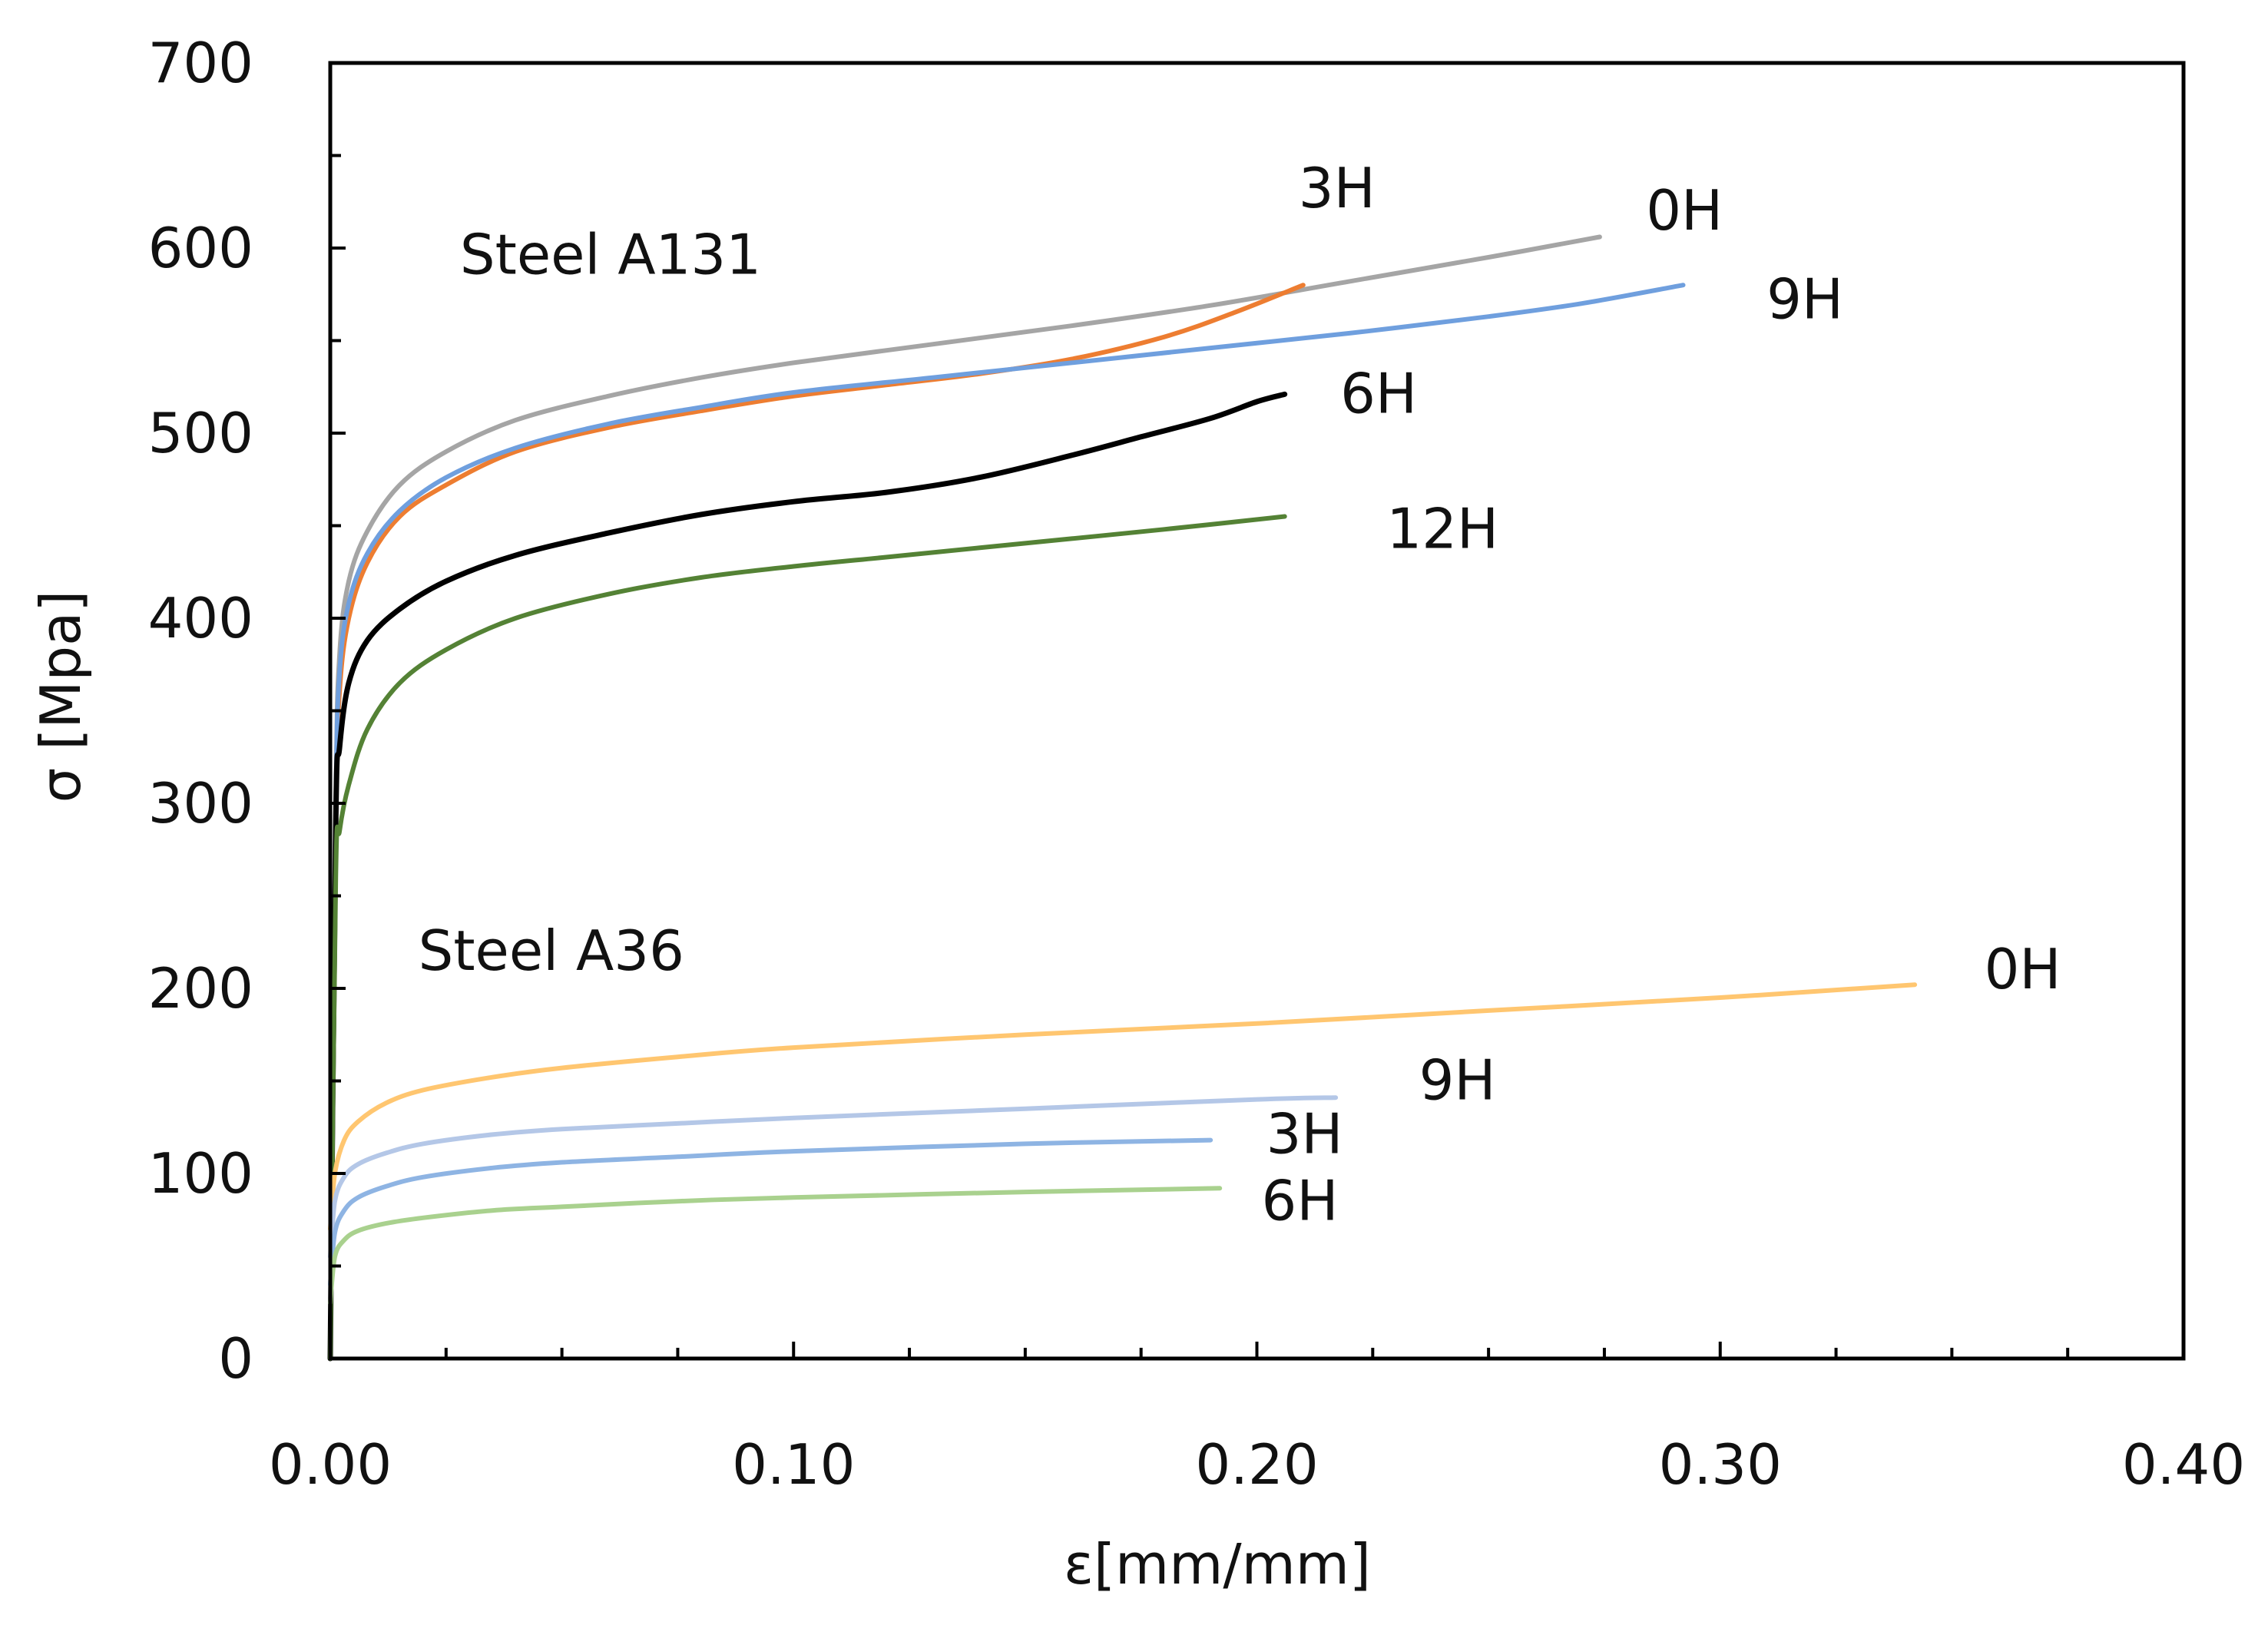 Image resolution: width=2268 pixels, height=1635 pixels. Describe the element at coordinates (1720, 1464) in the screenshot. I see `x-tick-label: 0.30` at that location.